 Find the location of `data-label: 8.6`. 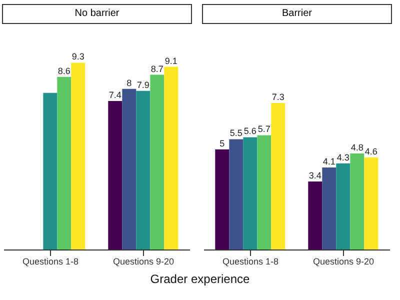

data-label: 8.6 is located at coordinates (64, 71).